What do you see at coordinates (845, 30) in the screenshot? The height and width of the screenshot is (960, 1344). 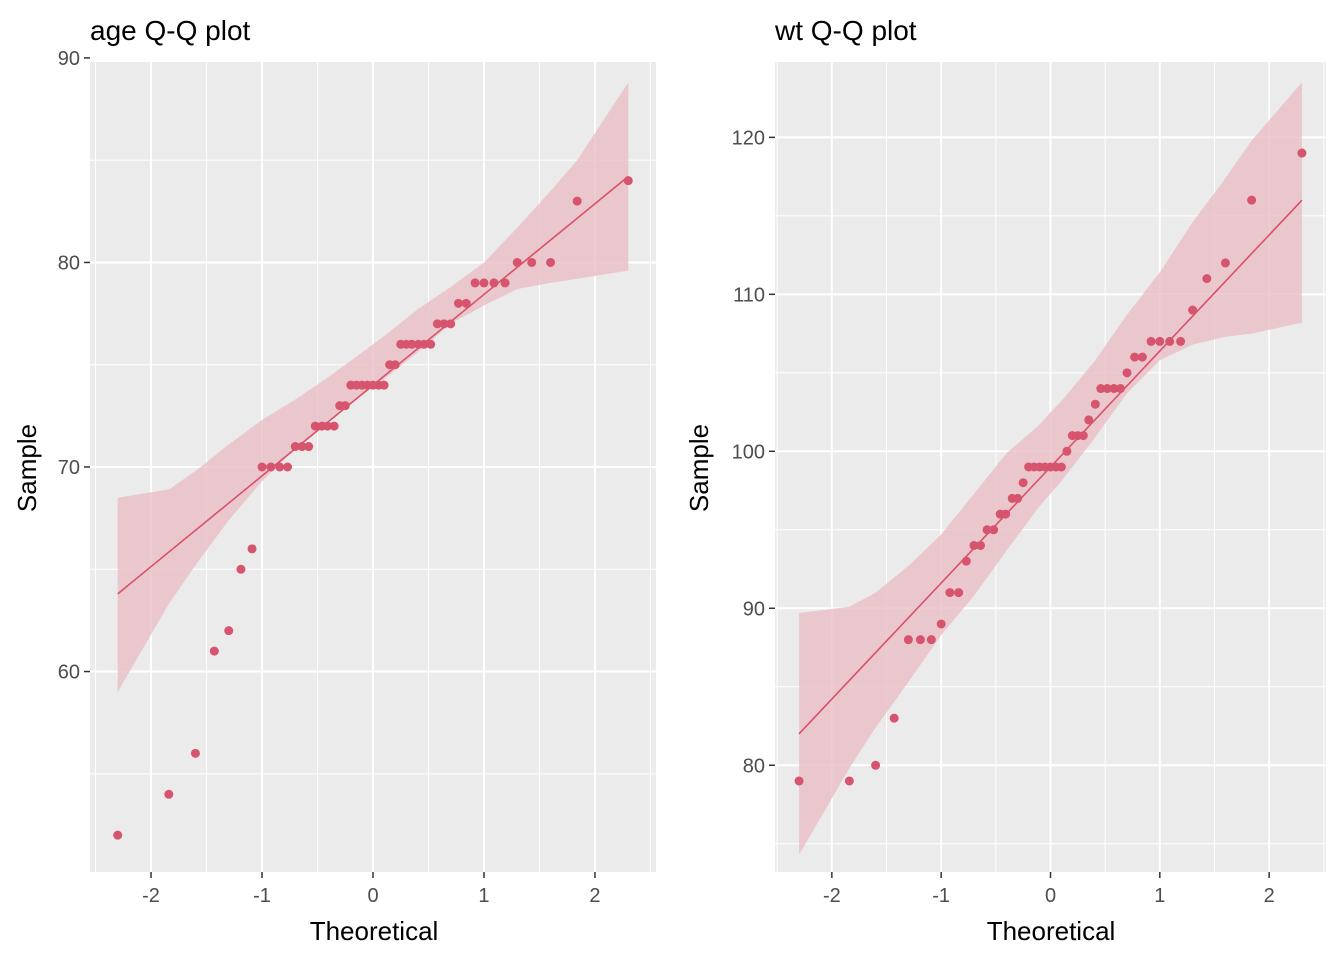 I see `chart-title: wt Q-Q plot` at bounding box center [845, 30].